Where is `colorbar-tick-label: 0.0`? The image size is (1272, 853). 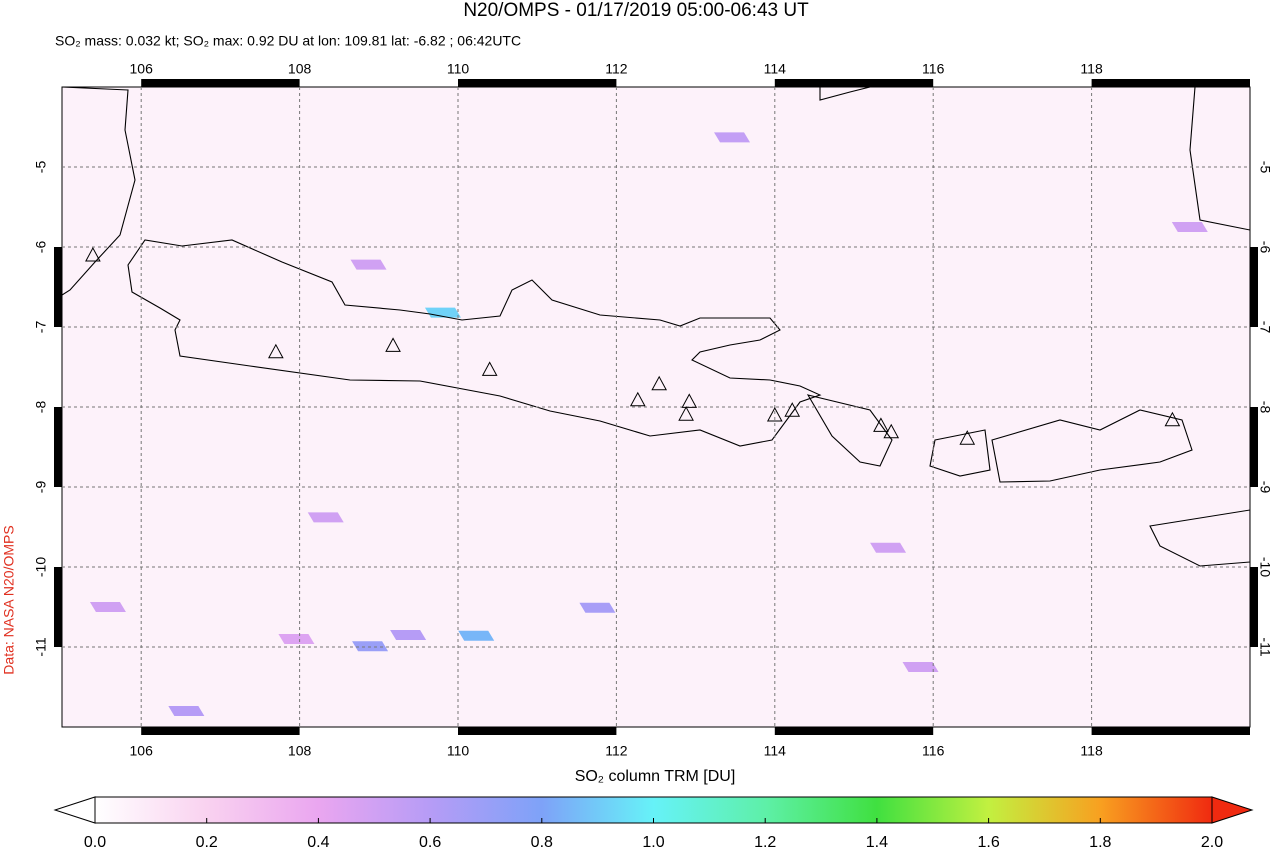 colorbar-tick-label: 0.0 is located at coordinates (95, 842).